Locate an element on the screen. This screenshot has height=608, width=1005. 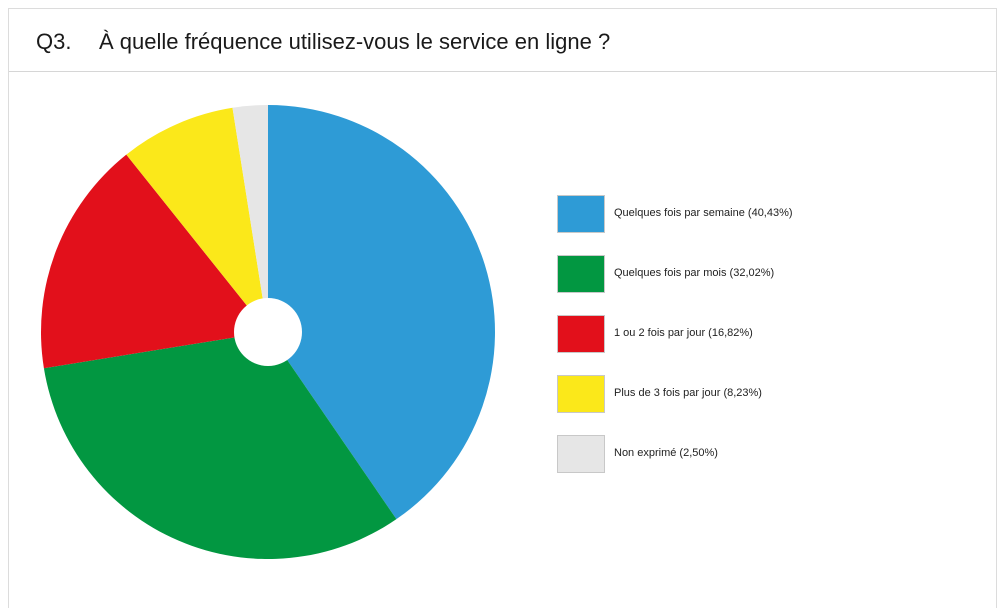
legend-item-unexpressed: Non exprimé (2,50%) is located at coordinates (767, 456).